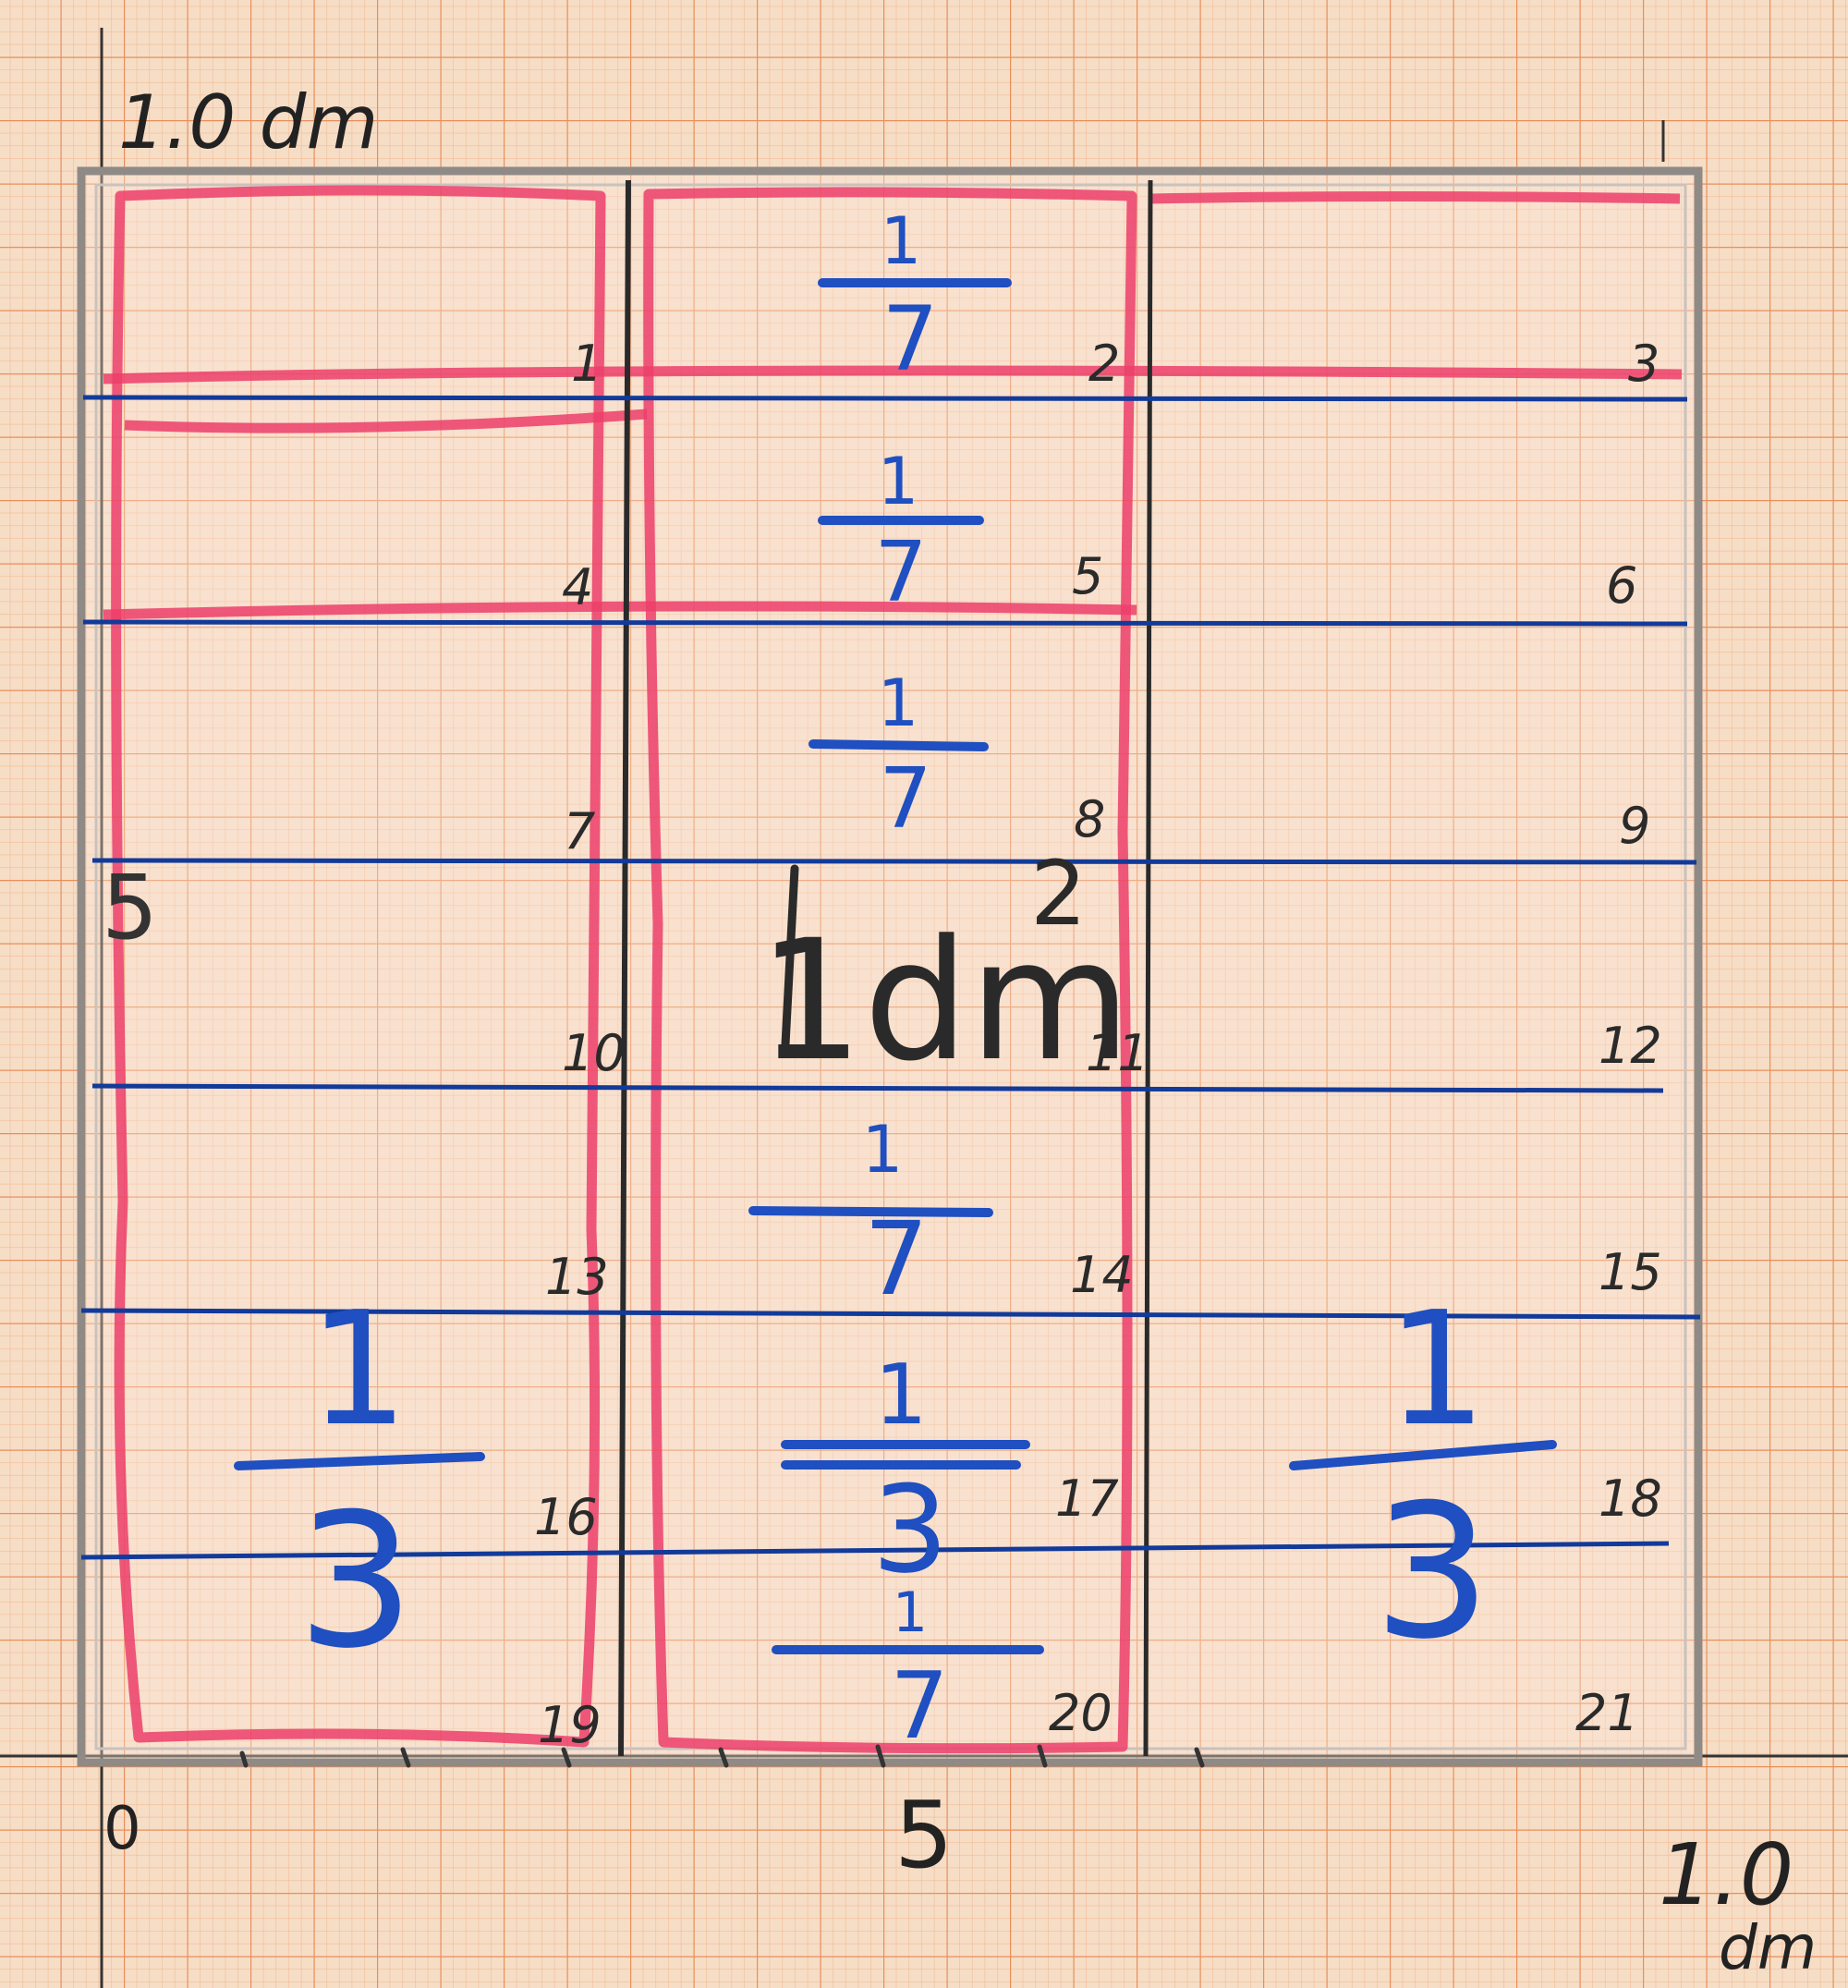 The image size is (1848, 1988). What do you see at coordinates (898, 482) in the screenshot?
I see `fraction-2-numerator: 1` at bounding box center [898, 482].